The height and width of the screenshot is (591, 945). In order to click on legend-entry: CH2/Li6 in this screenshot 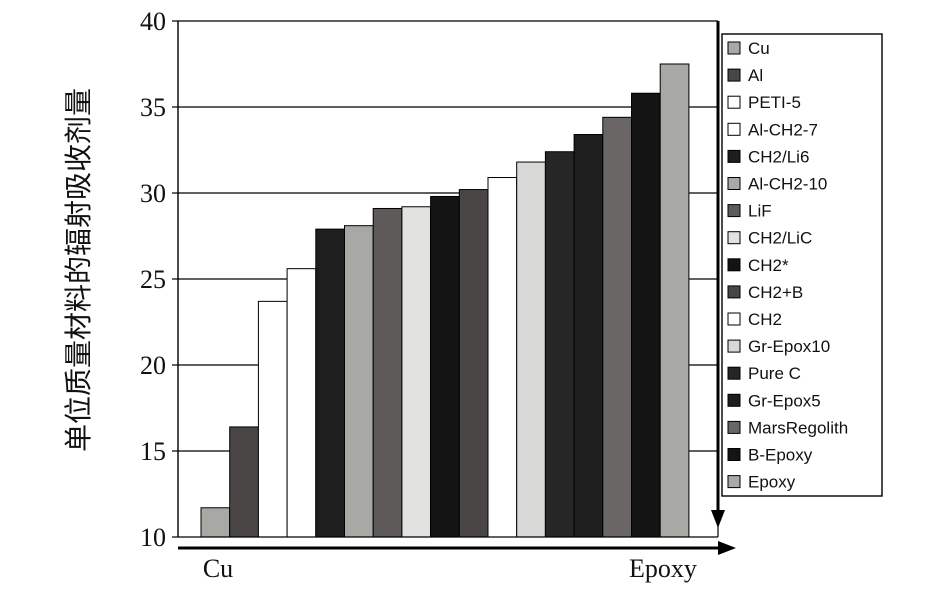, I will do `click(778, 156)`.